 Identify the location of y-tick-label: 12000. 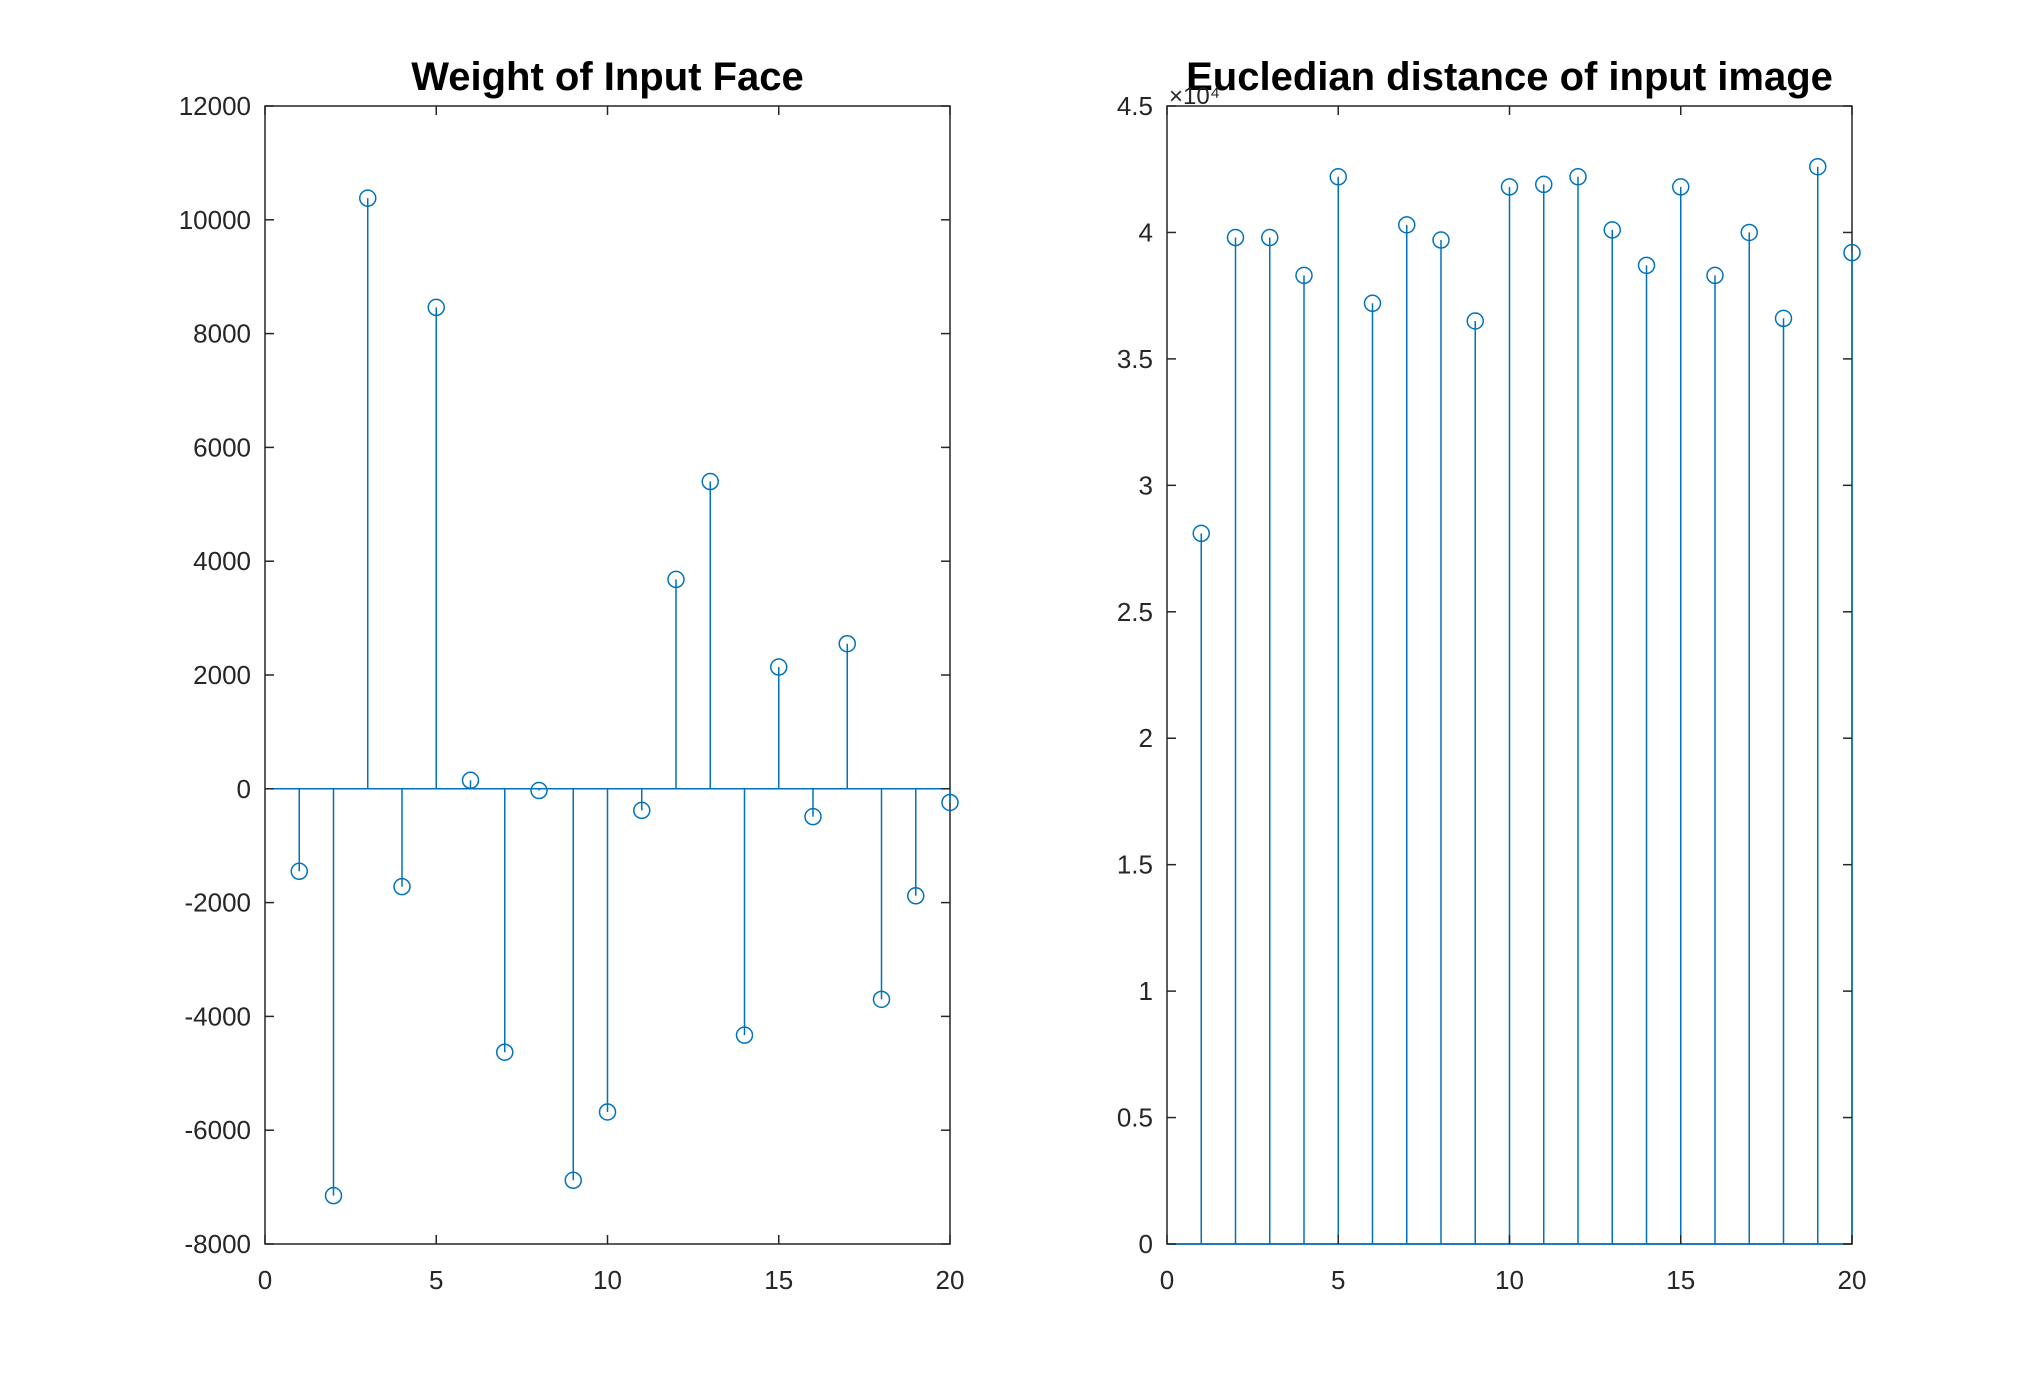
(215, 106).